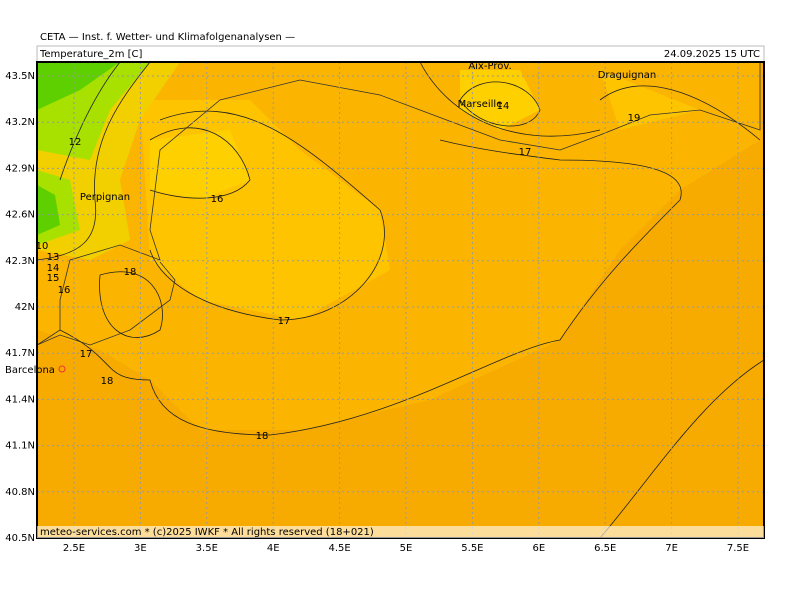  What do you see at coordinates (140, 548) in the screenshot?
I see `lon-label: 3E` at bounding box center [140, 548].